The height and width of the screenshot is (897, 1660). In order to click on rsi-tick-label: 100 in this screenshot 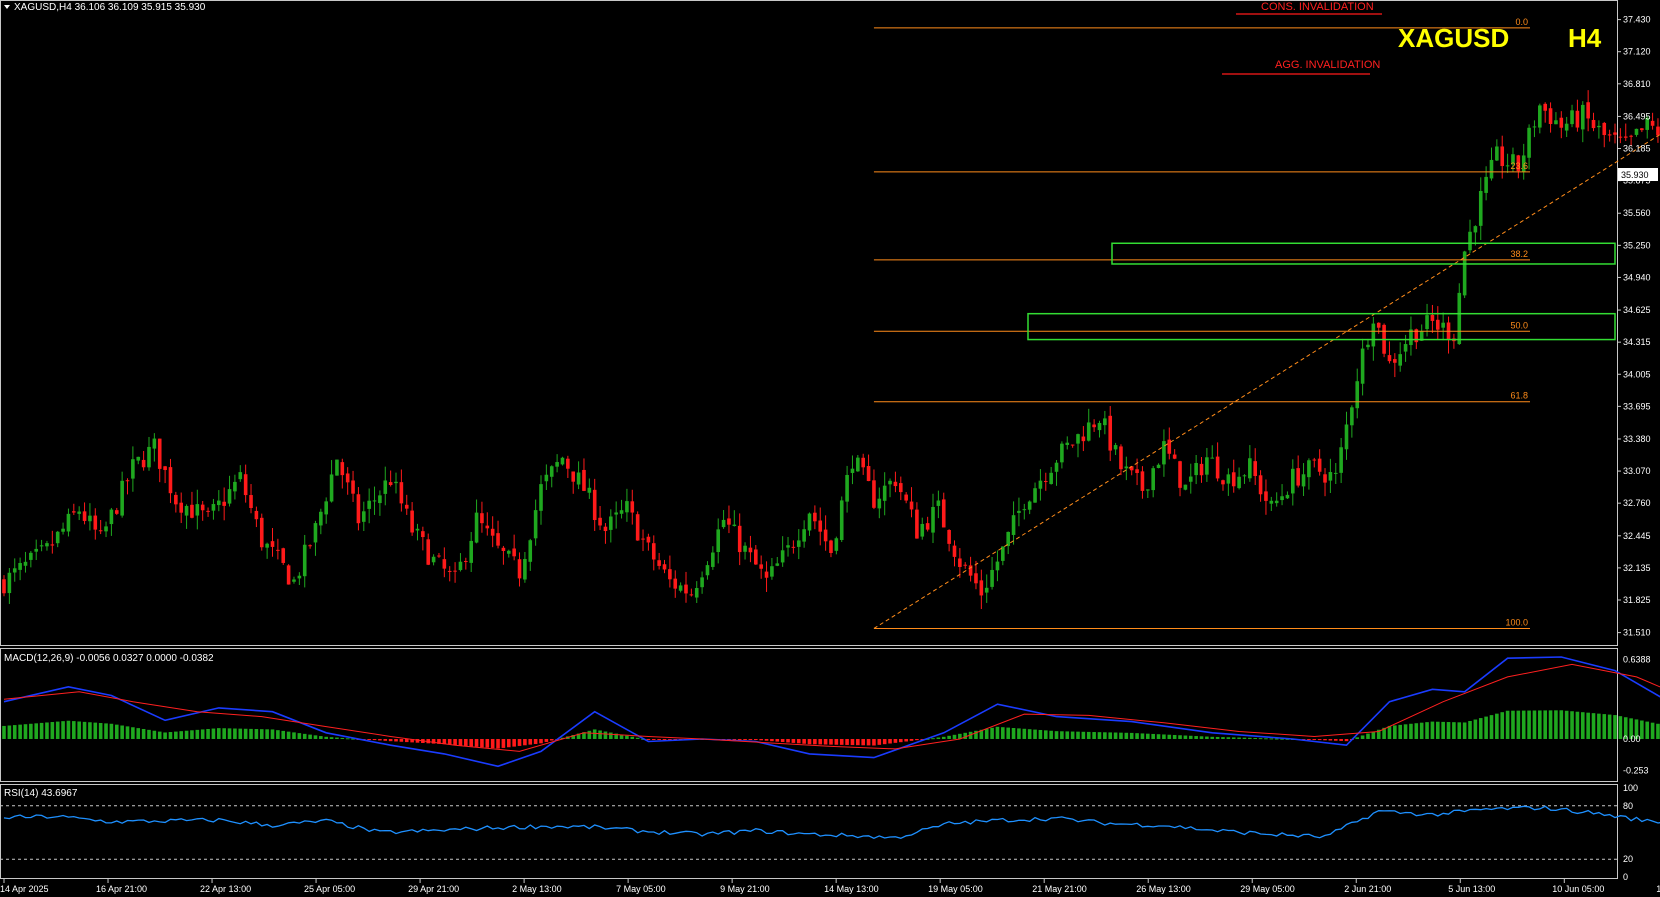, I will do `click(1630, 788)`.